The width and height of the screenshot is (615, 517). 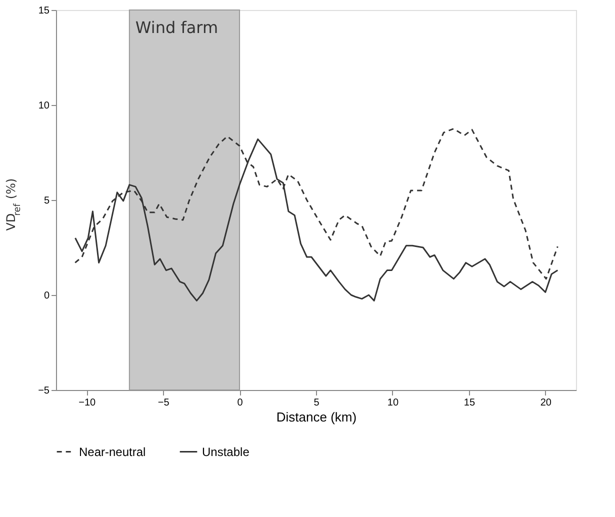 I want to click on band-label: Wind farm, so click(x=176, y=27).